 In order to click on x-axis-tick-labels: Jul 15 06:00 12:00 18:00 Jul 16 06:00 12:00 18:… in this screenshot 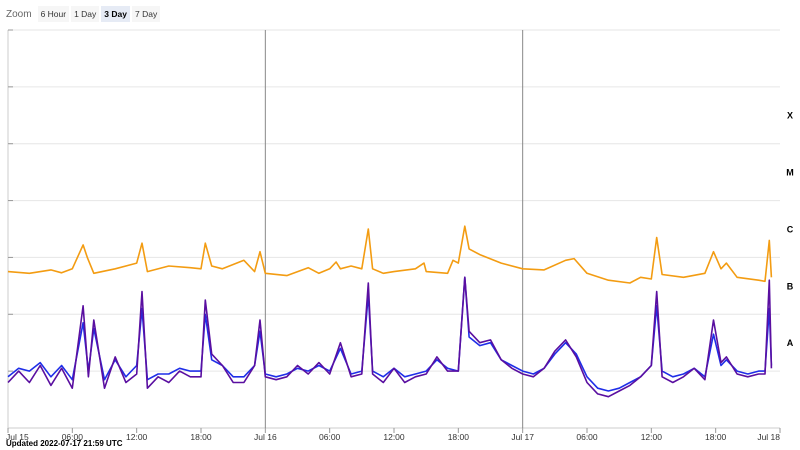, I will do `click(393, 435)`.